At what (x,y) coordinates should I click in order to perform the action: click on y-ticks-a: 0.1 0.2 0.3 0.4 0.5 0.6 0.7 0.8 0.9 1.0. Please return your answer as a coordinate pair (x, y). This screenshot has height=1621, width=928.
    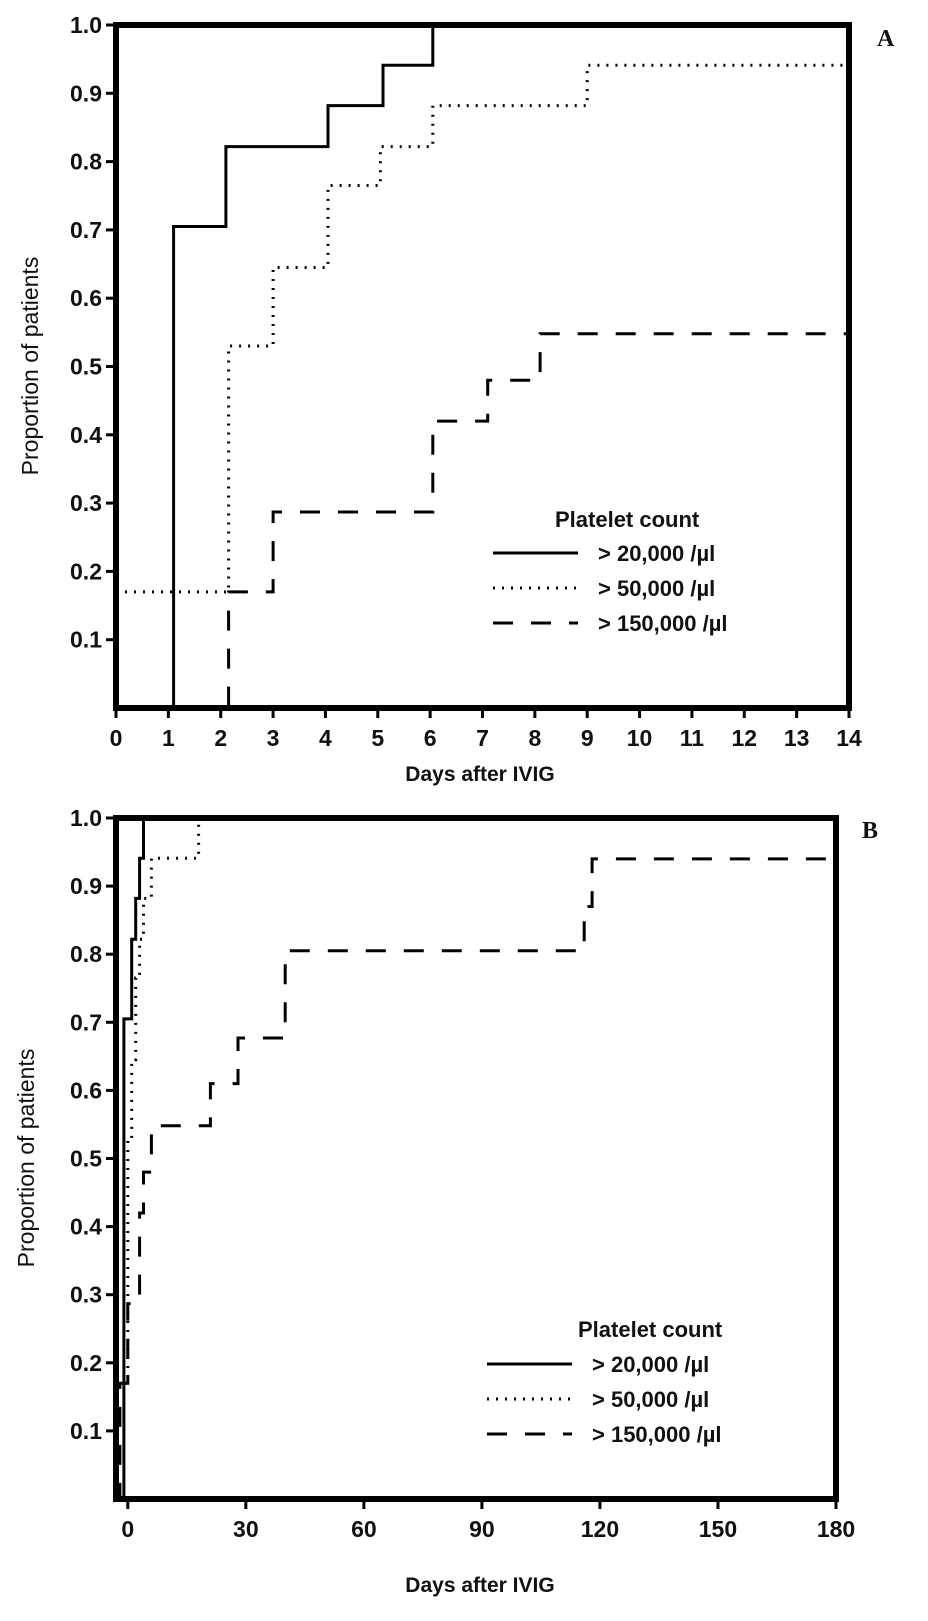
    Looking at the image, I should click on (93, 332).